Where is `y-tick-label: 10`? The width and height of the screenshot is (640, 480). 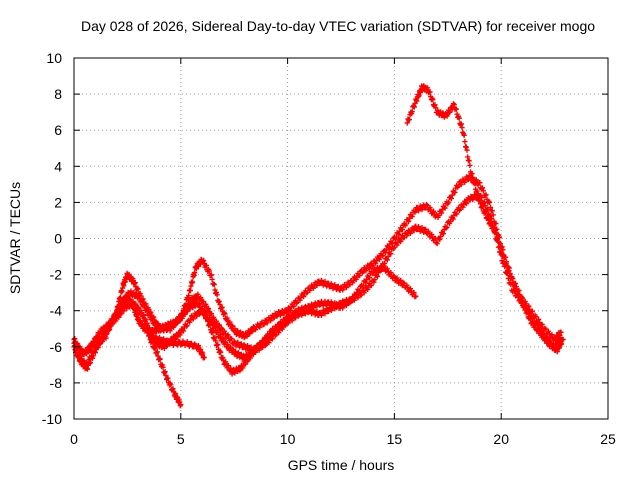
y-tick-label: 10 is located at coordinates (54, 58).